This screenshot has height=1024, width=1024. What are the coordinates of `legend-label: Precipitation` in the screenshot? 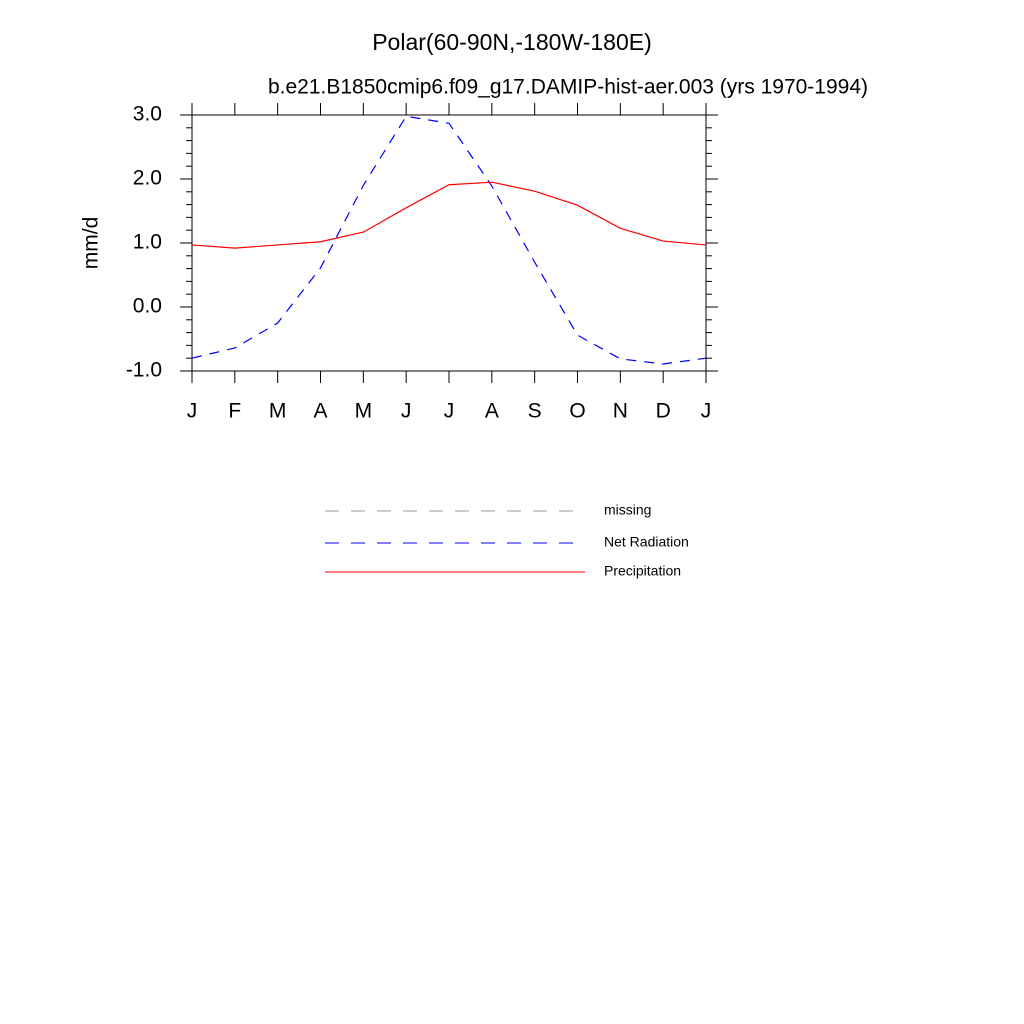 It's located at (642, 571).